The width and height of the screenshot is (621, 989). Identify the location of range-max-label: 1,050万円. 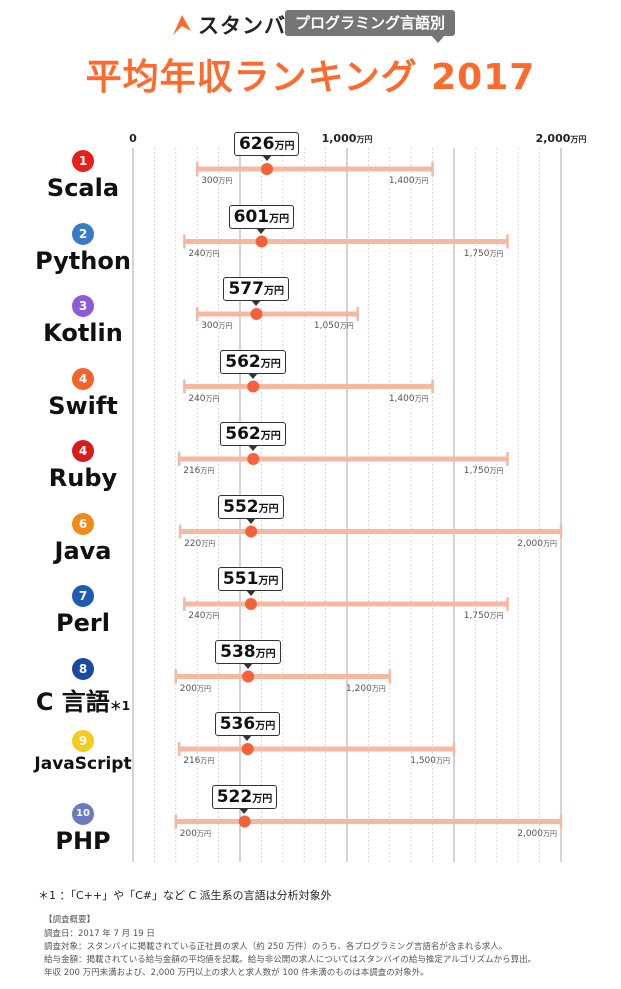
(333, 326).